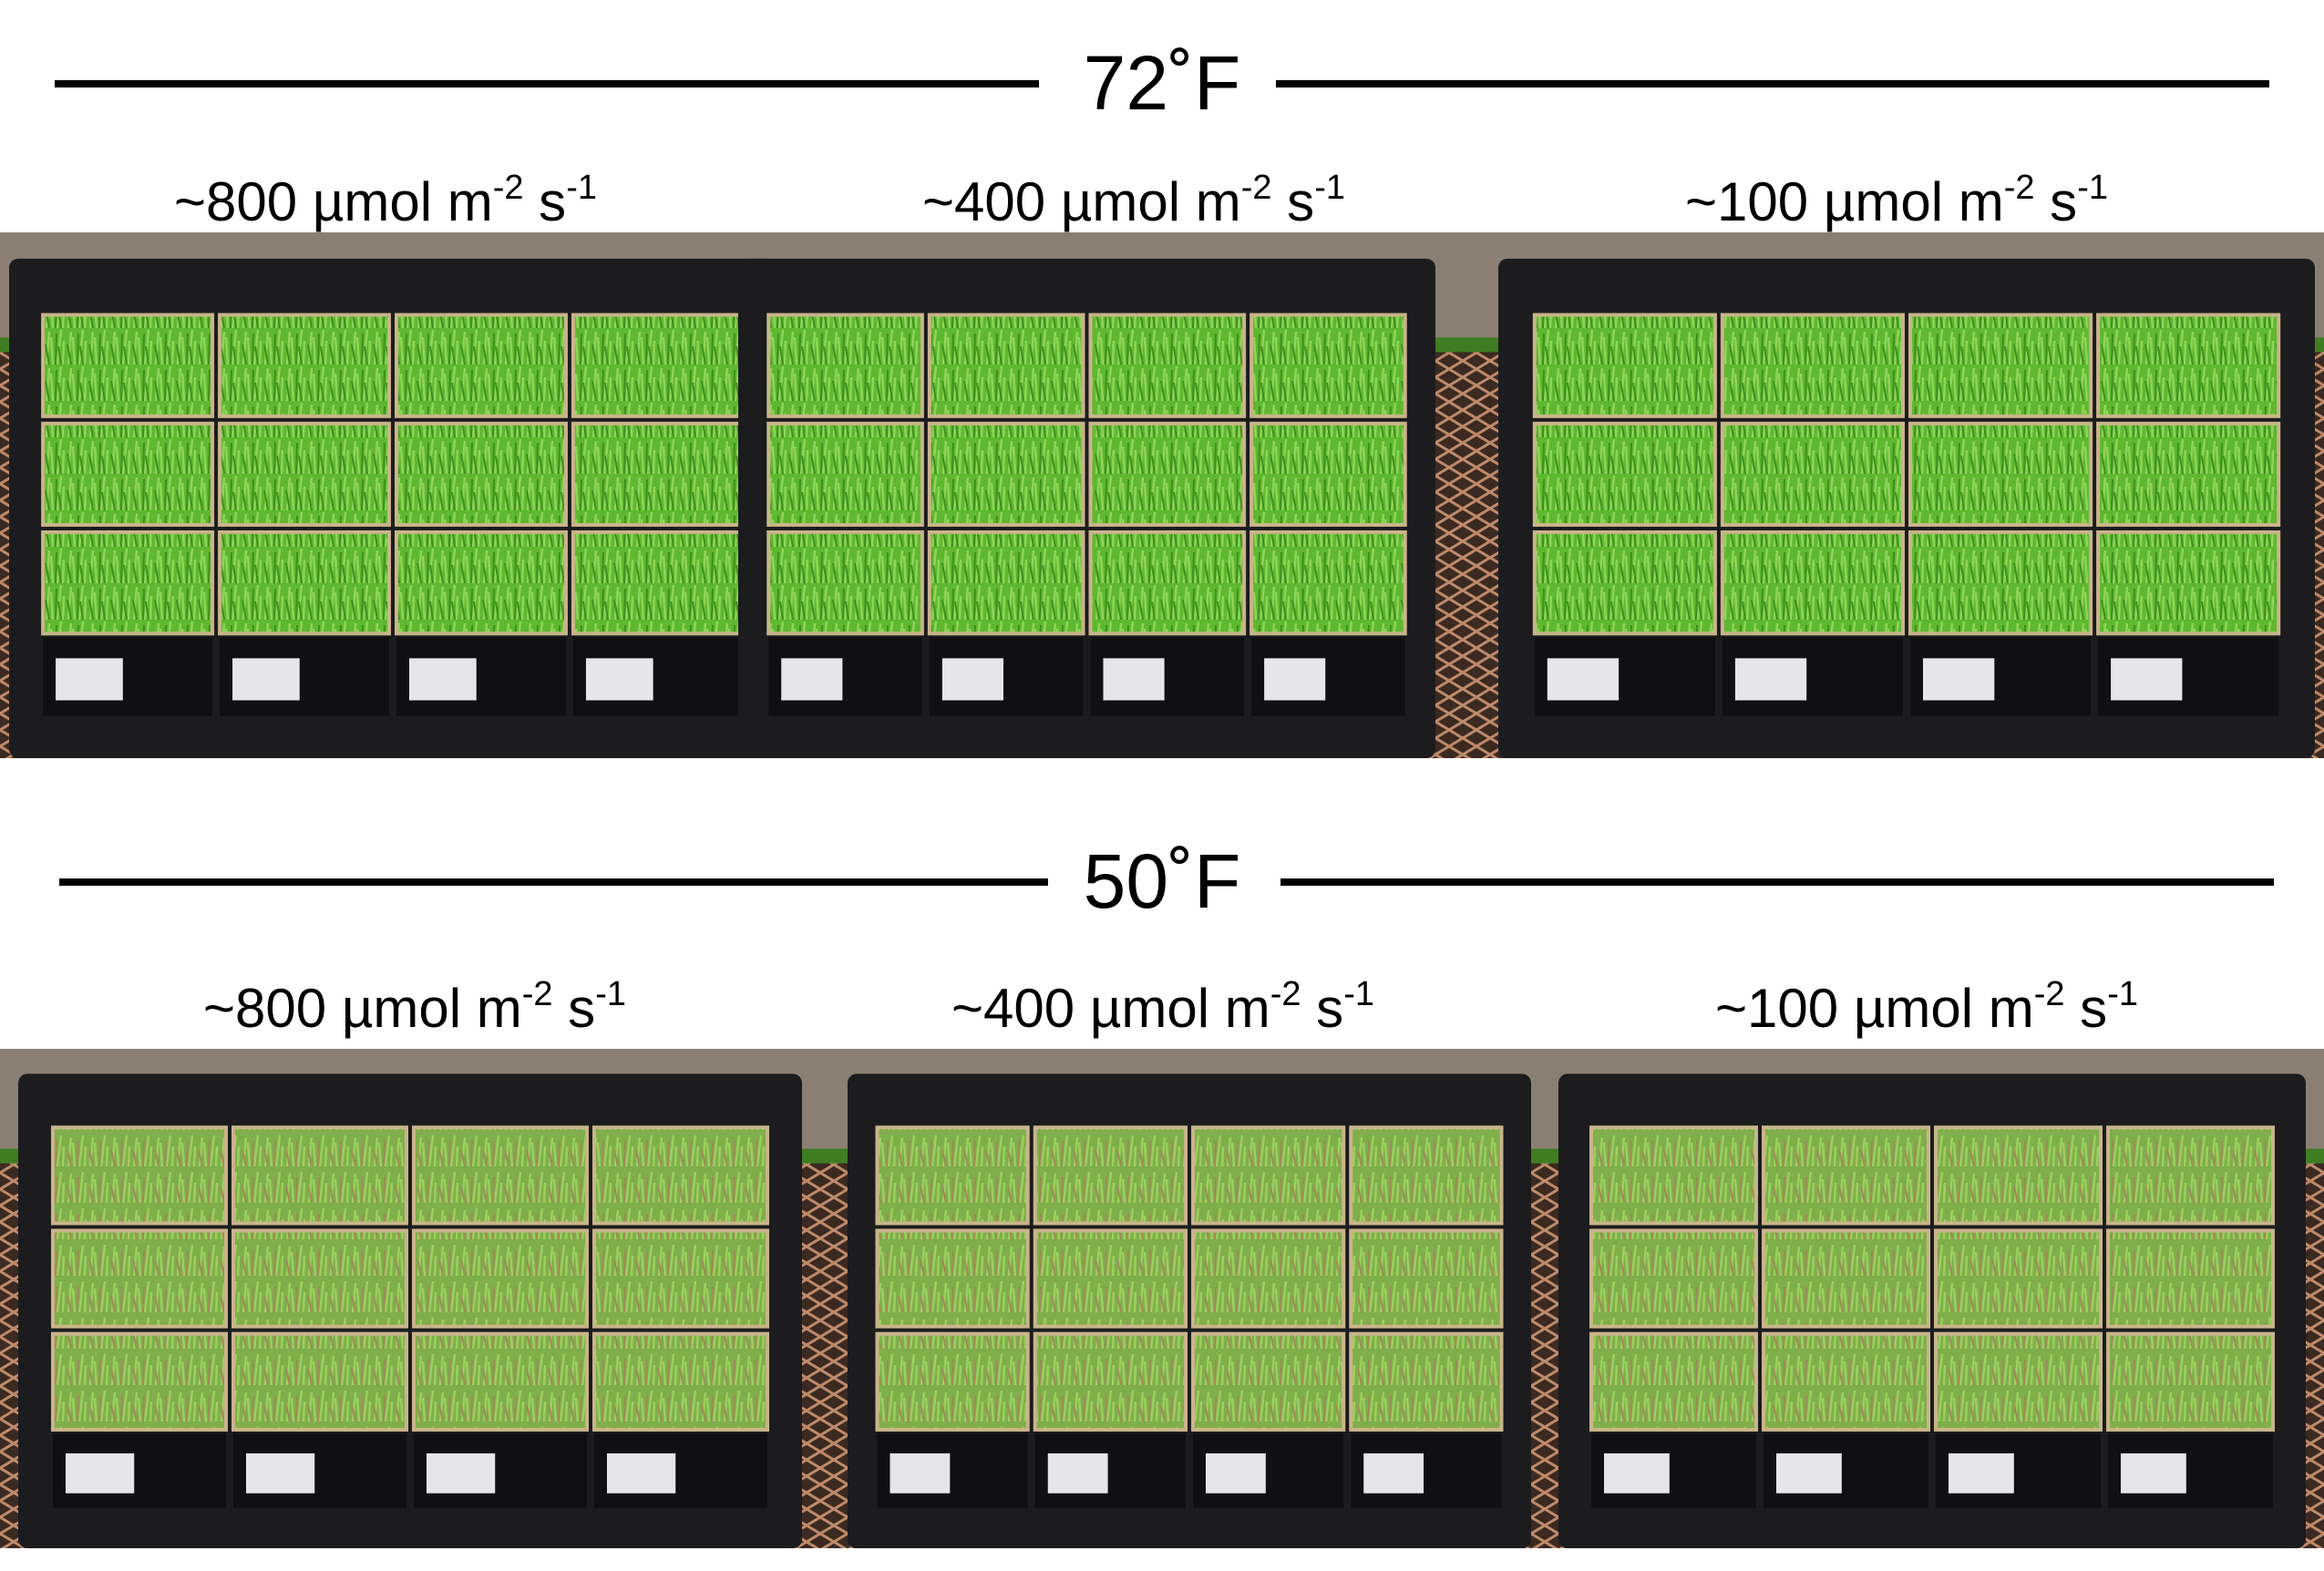 The image size is (2324, 1571). I want to click on temperature-title: 72˚F, so click(1162, 83).